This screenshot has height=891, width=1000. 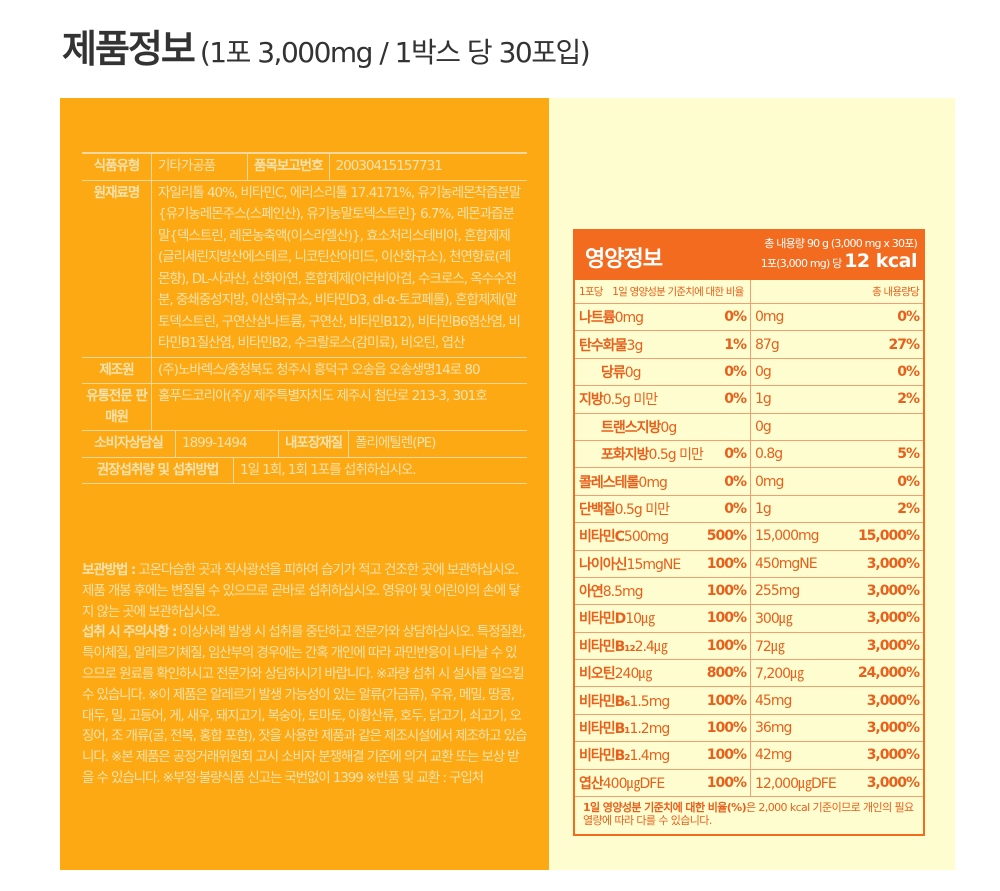 I want to click on nutrient-row: 지방0.5g 미만 0% 1g 2%, so click(x=749, y=400).